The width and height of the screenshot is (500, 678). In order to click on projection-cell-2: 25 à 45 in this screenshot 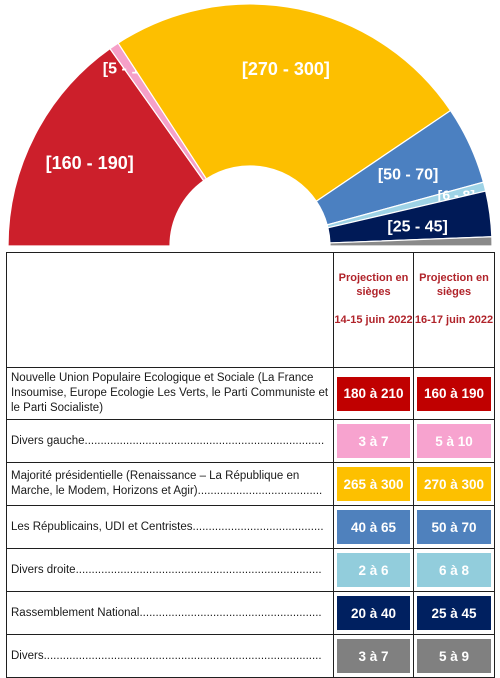, I will do `click(454, 613)`.